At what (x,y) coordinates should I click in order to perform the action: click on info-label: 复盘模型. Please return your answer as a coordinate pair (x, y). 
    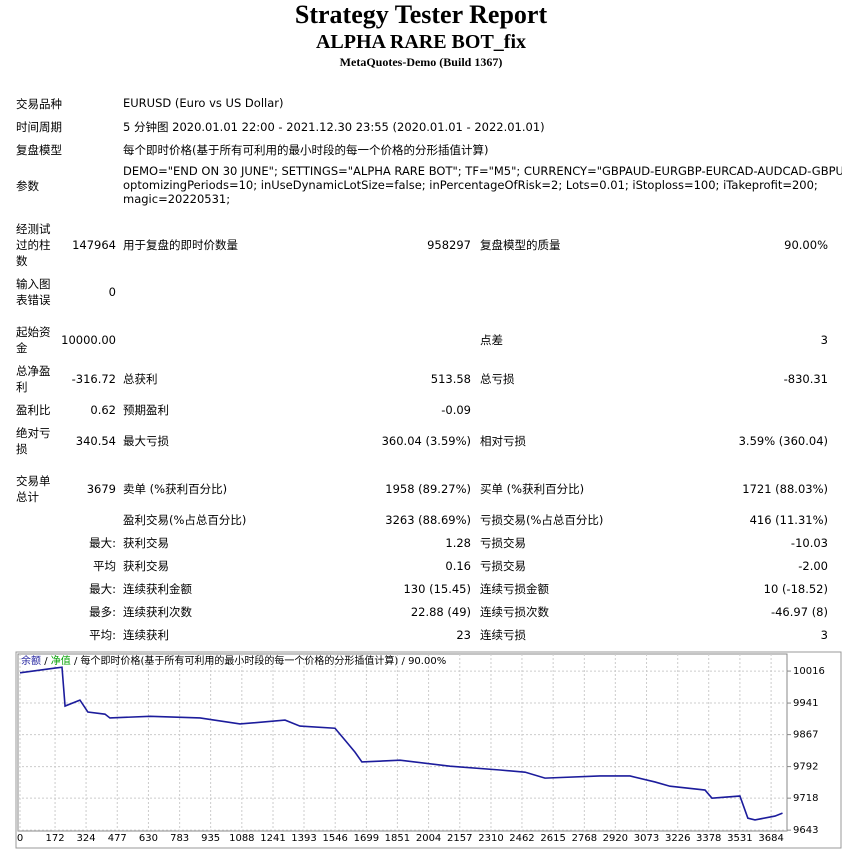
    Looking at the image, I should click on (39, 150).